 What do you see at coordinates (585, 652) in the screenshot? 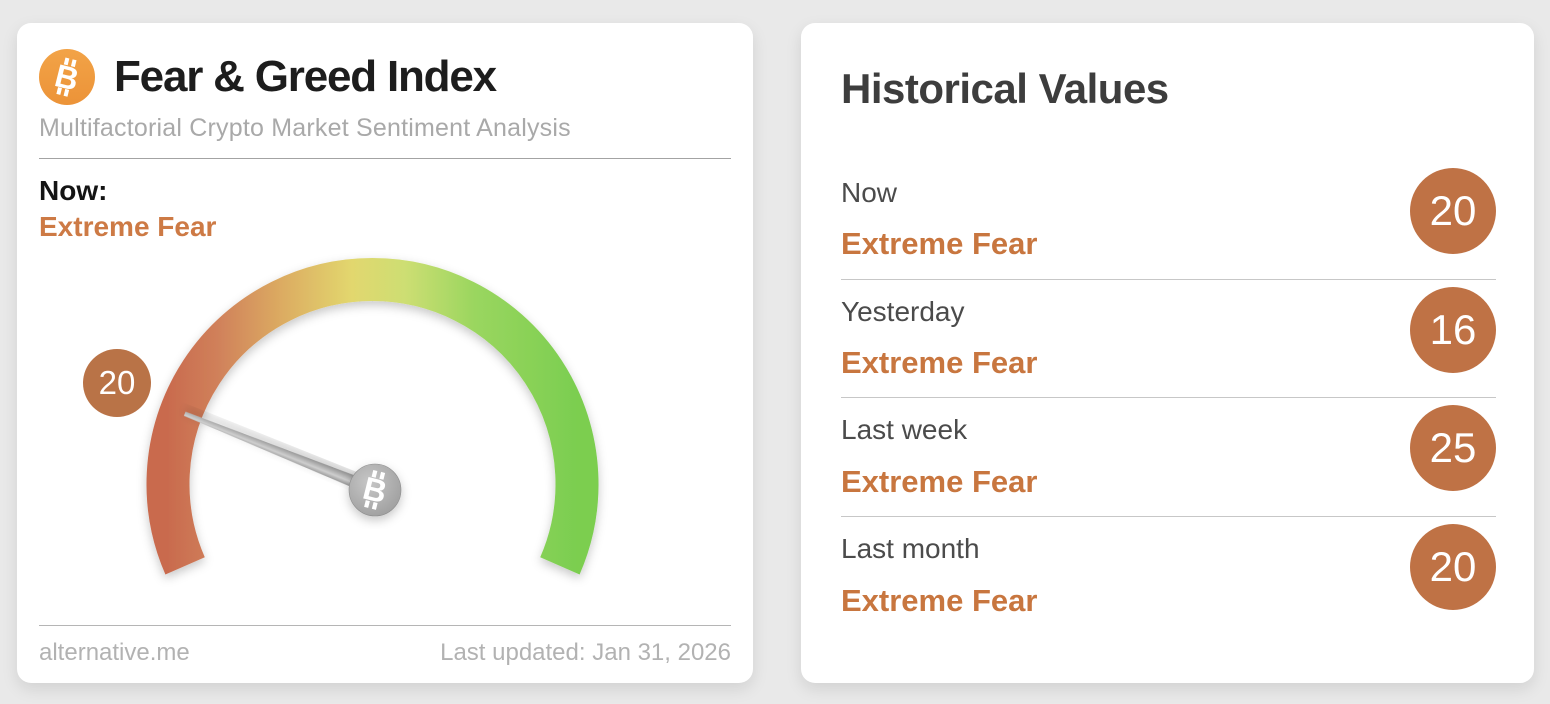
I see `last-updated-text: Last updated: Jan 31, 2026` at bounding box center [585, 652].